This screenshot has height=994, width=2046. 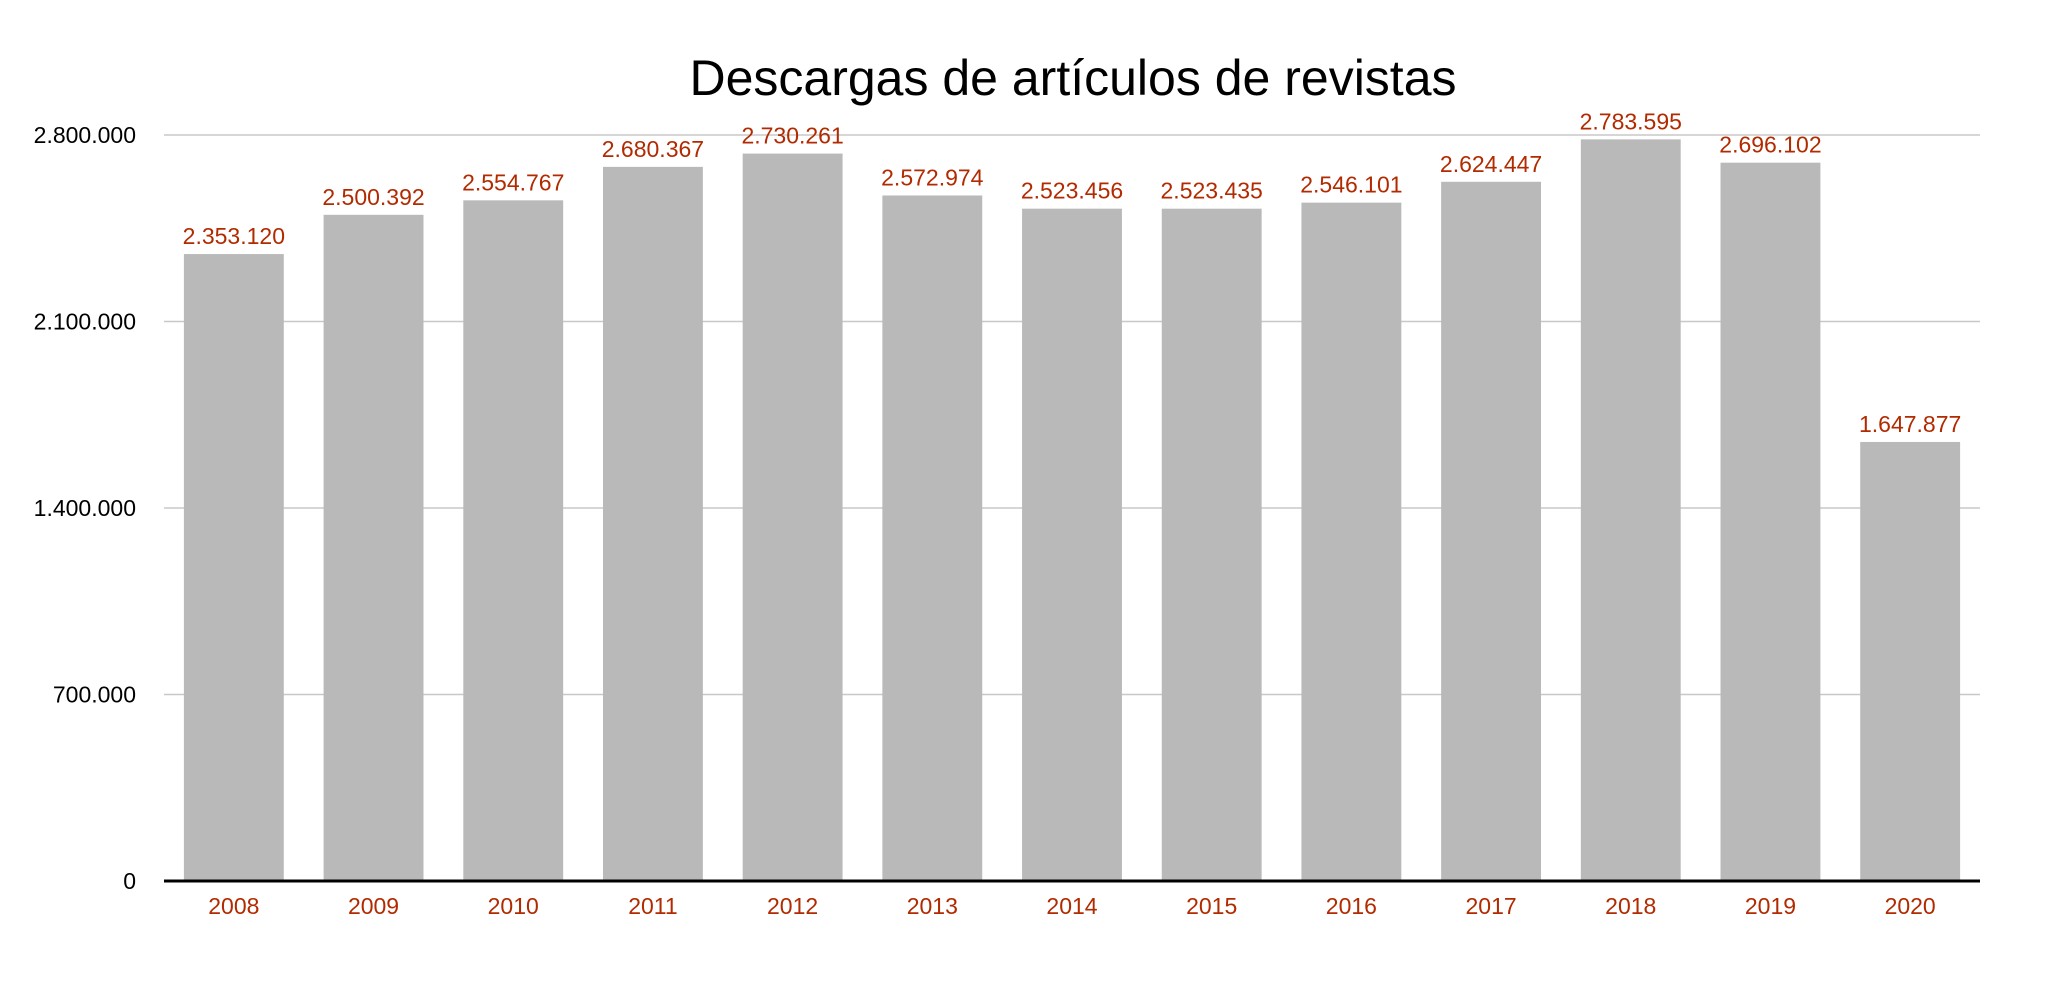 I want to click on x-tick-label: 2018, so click(x=1630, y=906).